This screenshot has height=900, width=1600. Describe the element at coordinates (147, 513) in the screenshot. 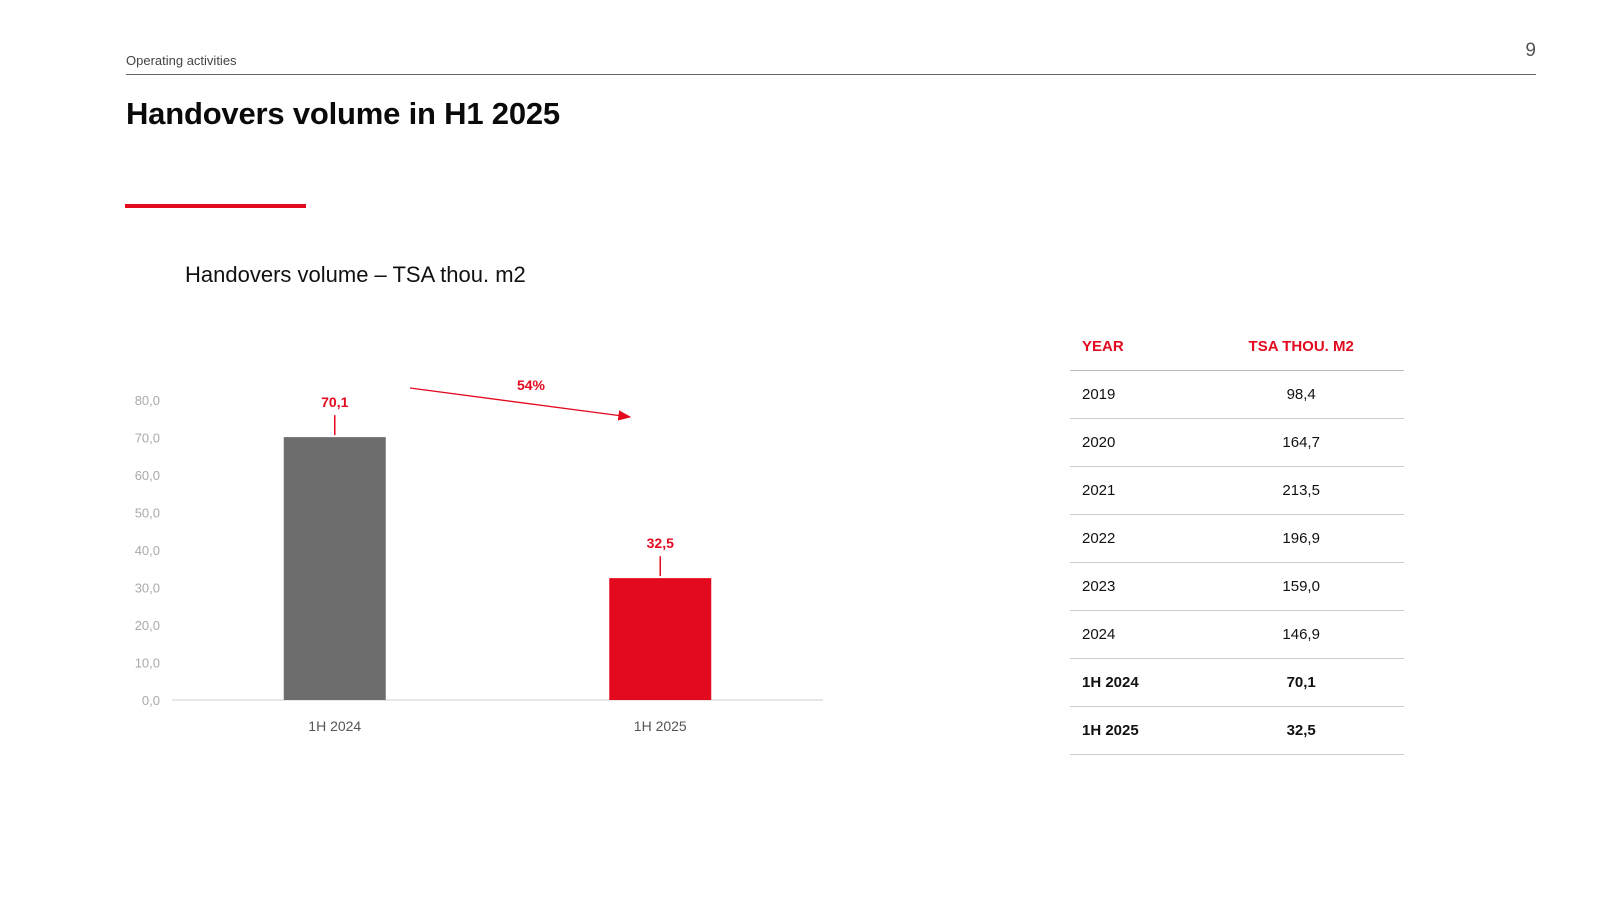

I see `y-tick-label: 50,0` at that location.